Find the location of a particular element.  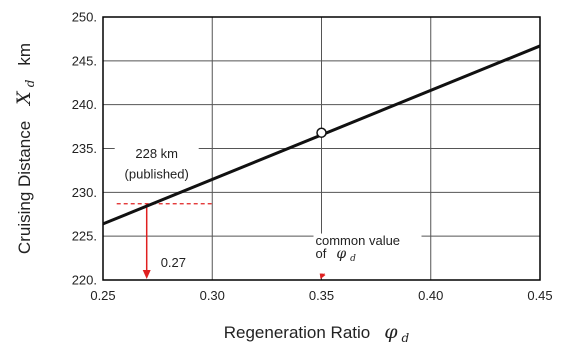

common-value-label: common value is located at coordinates (358, 240).